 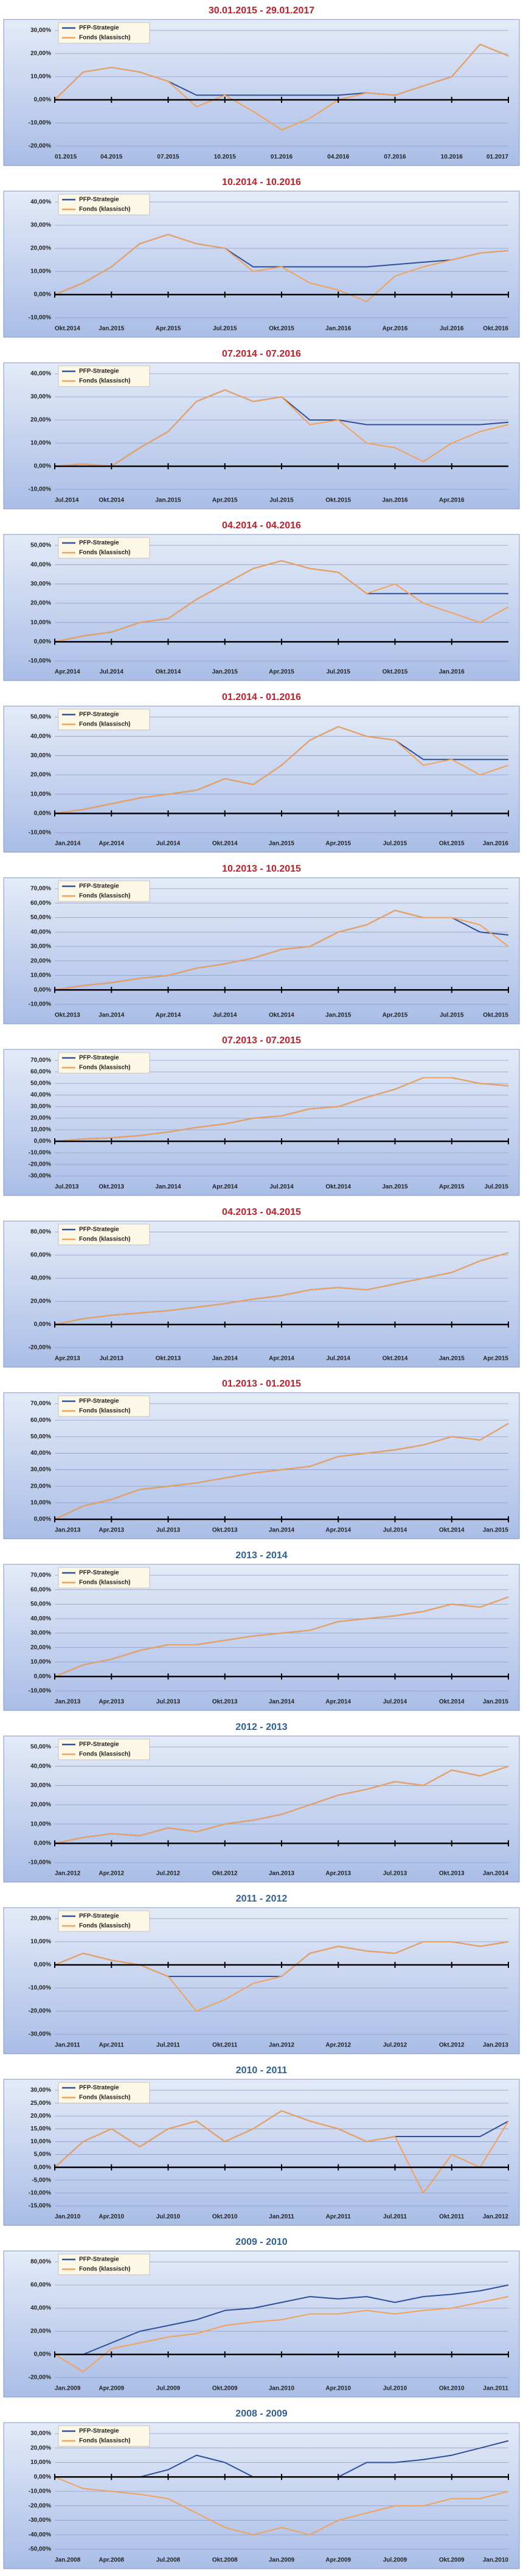 What do you see at coordinates (261, 1556) in the screenshot?
I see `chart-title: 2013 - 2014` at bounding box center [261, 1556].